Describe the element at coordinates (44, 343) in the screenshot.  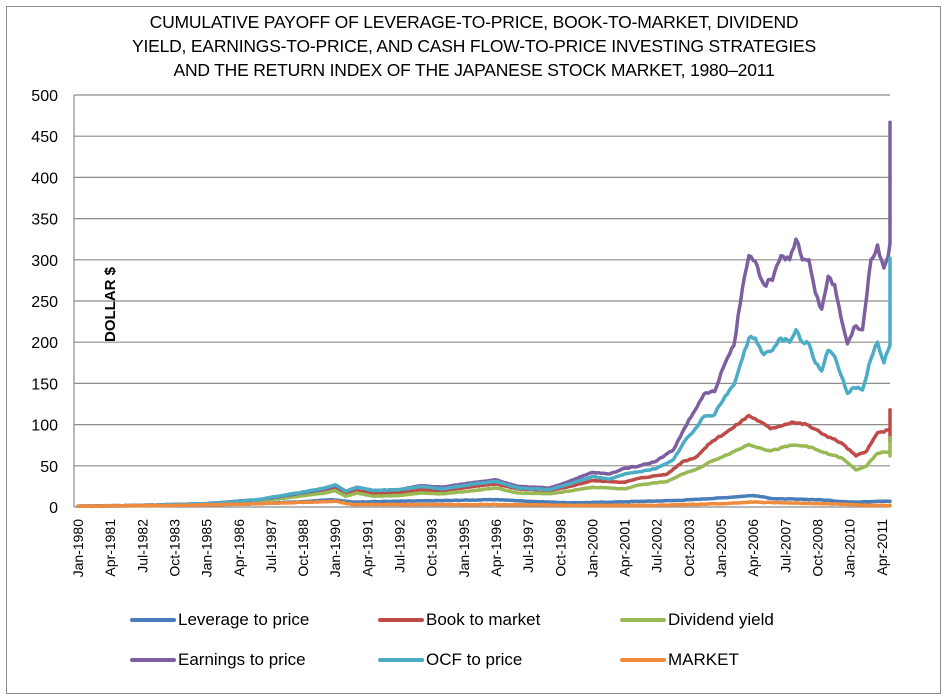
I see `y-tick-label: 200` at that location.